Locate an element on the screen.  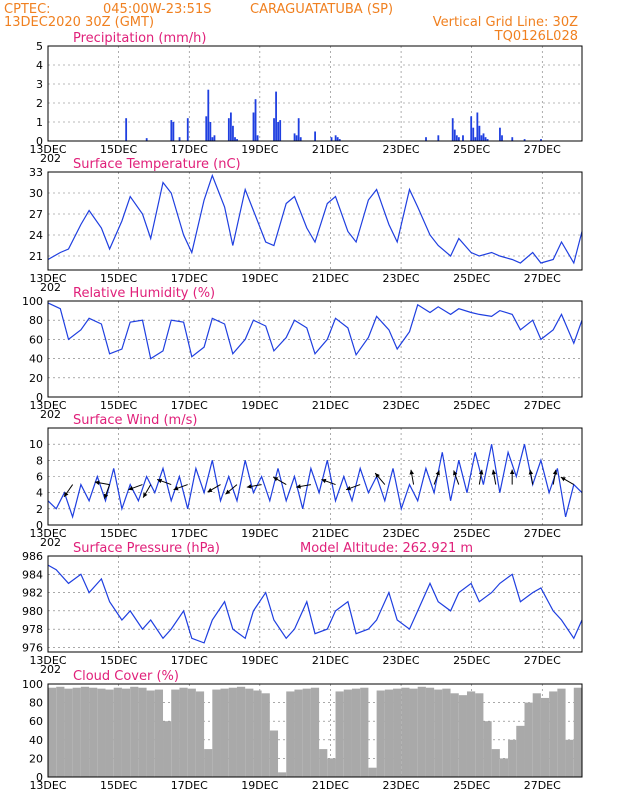
y-tick-label: 5 is located at coordinates (39, 46).